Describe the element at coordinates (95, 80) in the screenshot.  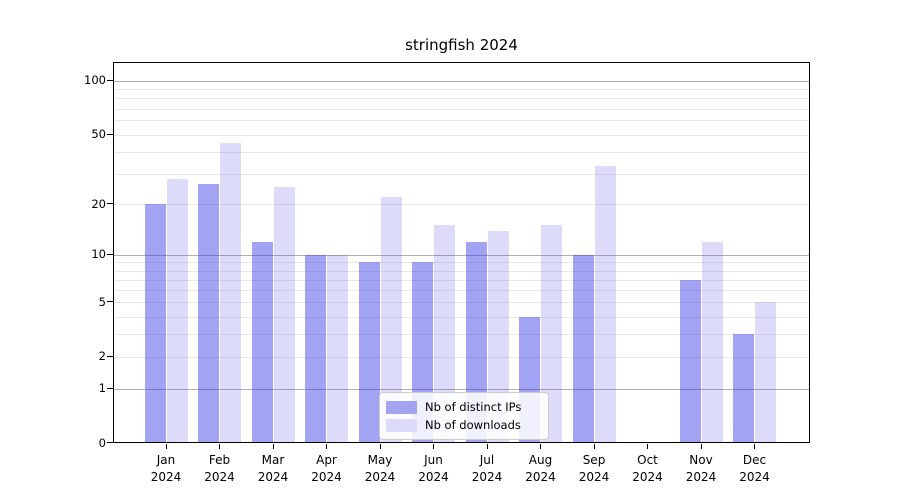
I see `y-tick-label: 100` at that location.